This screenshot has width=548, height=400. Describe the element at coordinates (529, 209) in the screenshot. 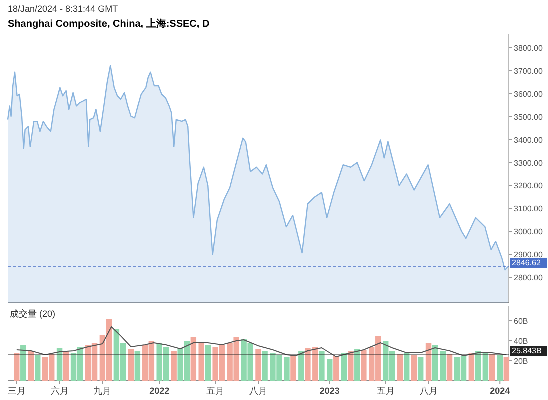

I see `y-tick-label: 3100.00` at that location.